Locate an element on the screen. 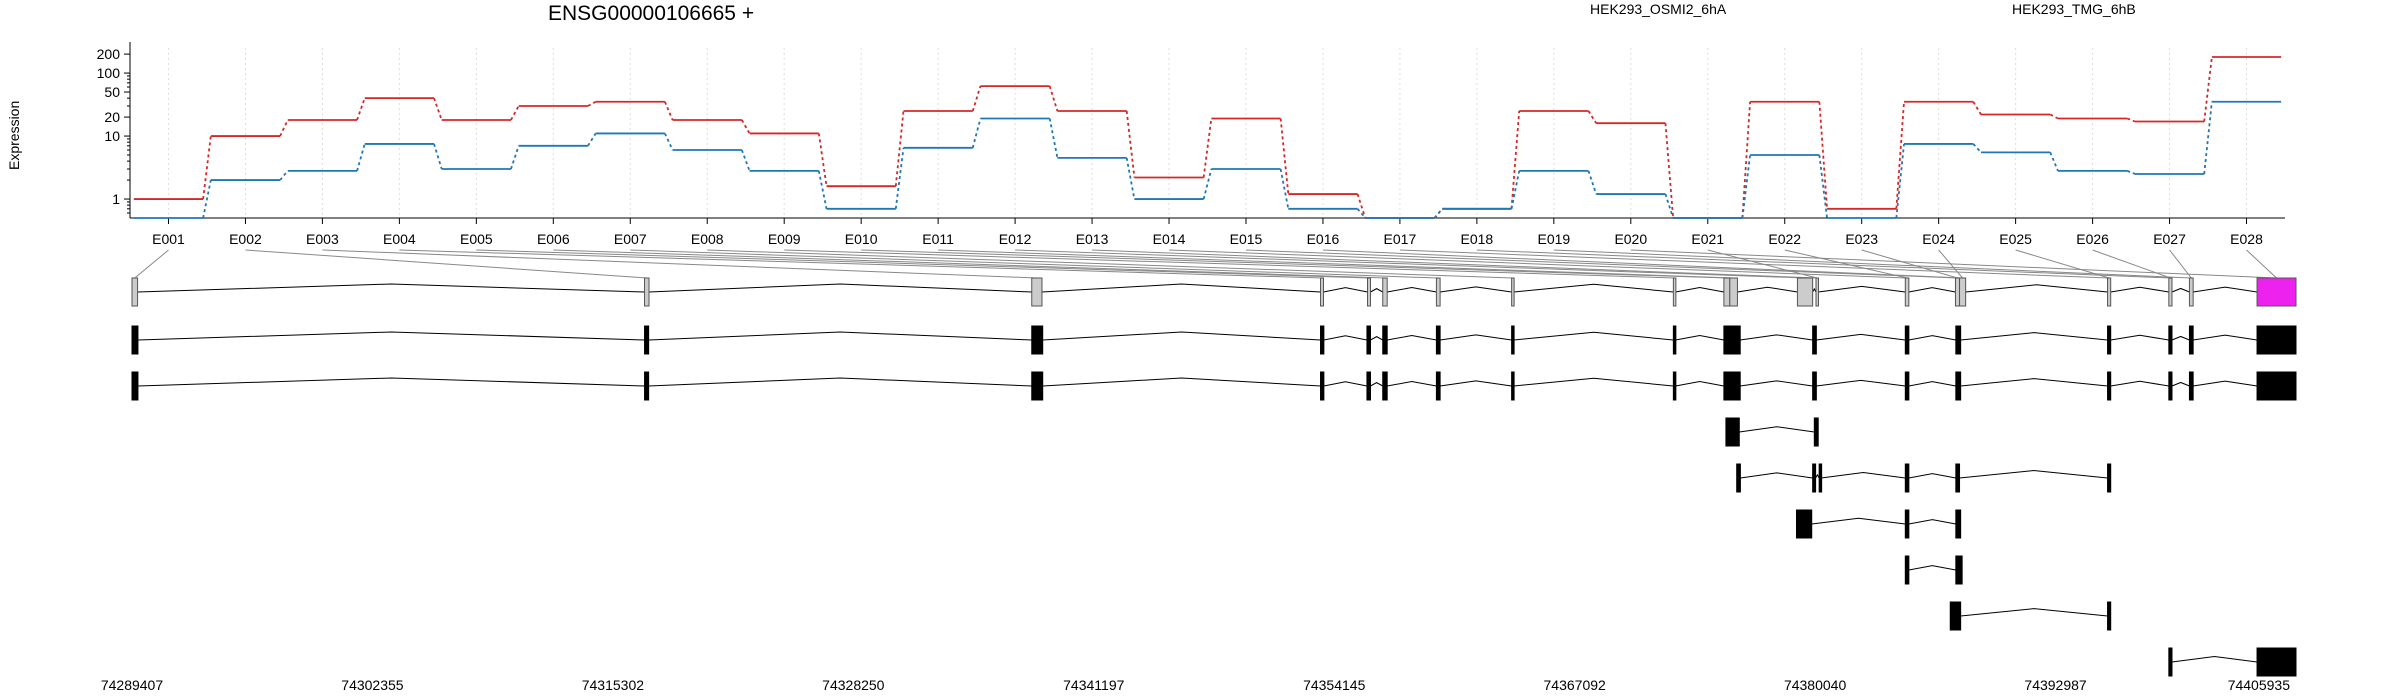 The width and height of the screenshot is (2400, 700). x-tick-label-e007: E007 is located at coordinates (630, 239).